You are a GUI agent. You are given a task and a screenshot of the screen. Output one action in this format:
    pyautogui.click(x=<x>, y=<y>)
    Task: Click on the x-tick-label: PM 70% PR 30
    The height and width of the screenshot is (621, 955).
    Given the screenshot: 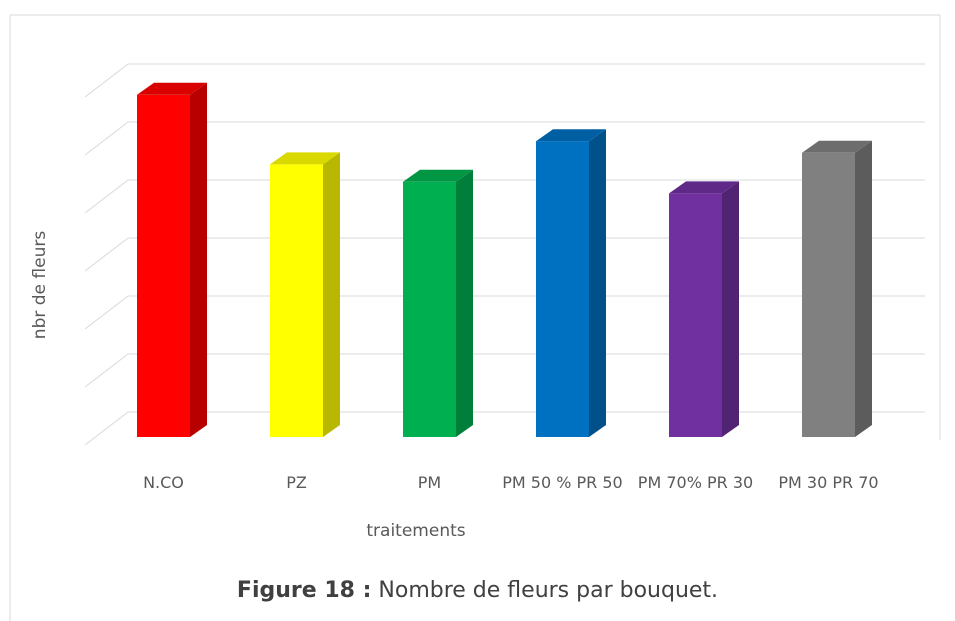 What is the action you would take?
    pyautogui.click(x=695, y=482)
    